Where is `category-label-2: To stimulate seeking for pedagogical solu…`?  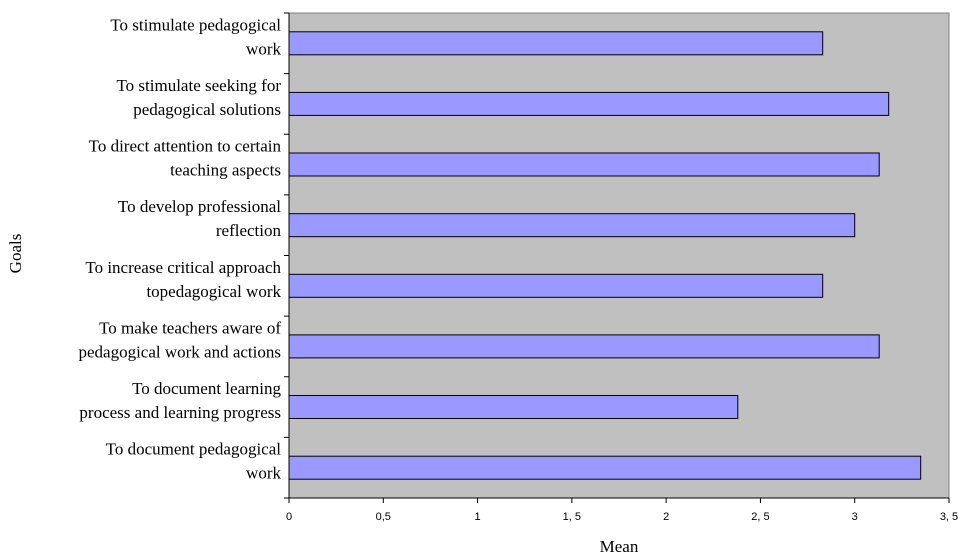 category-label-2: To stimulate seeking for pedagogical solu… is located at coordinates (198, 97).